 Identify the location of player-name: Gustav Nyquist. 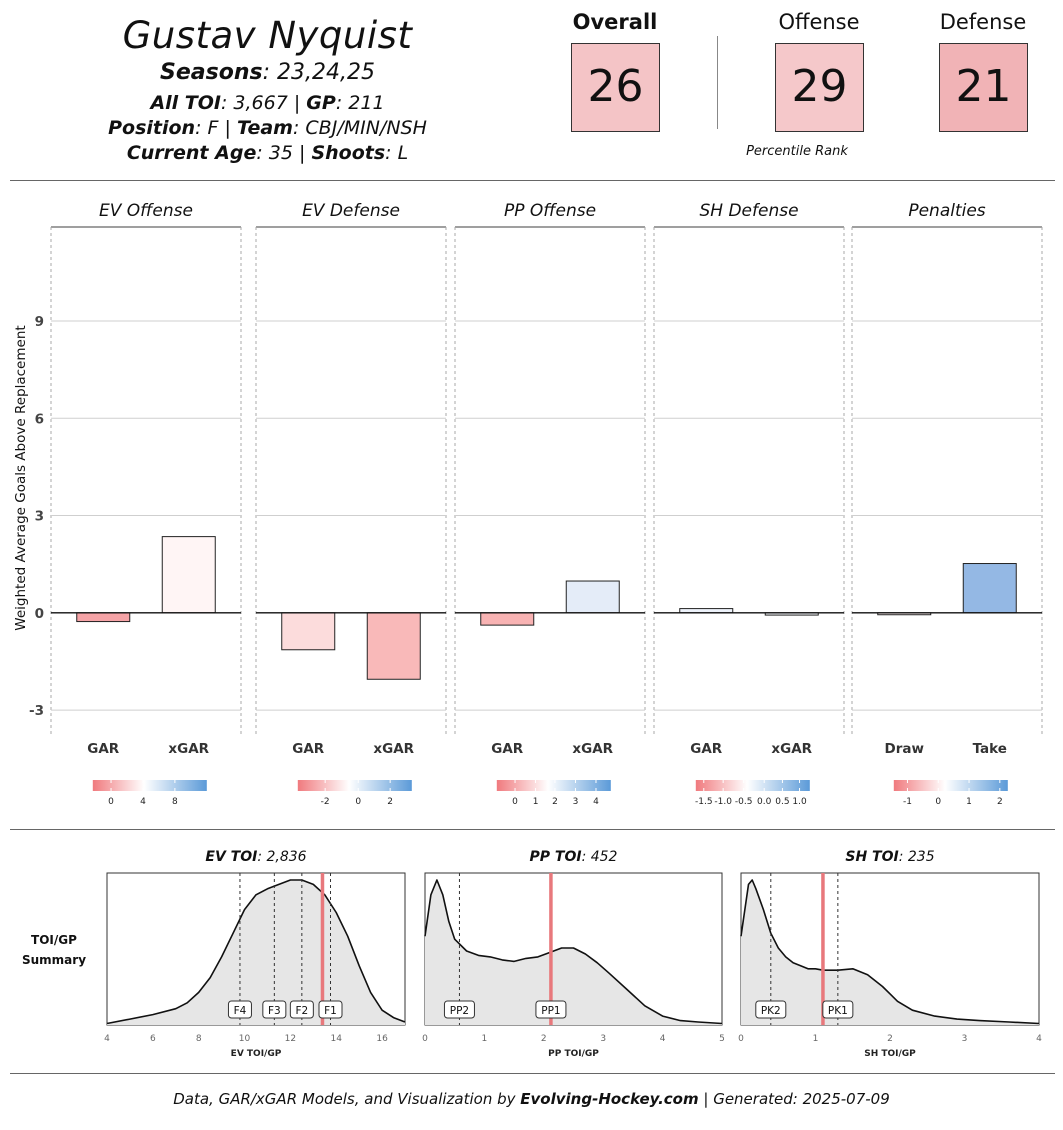
(267, 35).